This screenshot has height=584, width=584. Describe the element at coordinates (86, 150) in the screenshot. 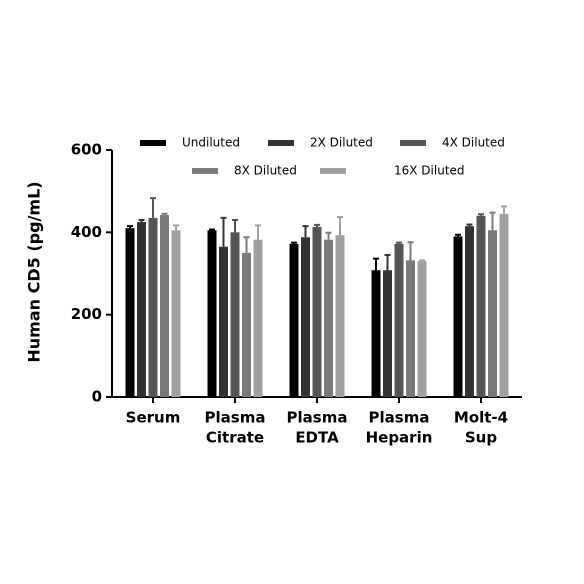

I see `y-tick-label: 600` at that location.